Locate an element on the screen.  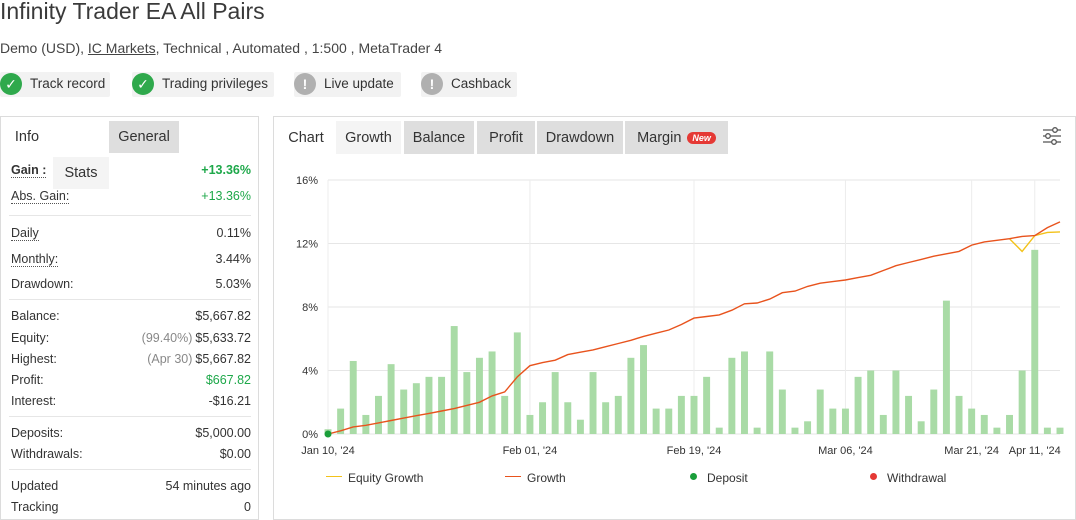
legend-growth: Growth is located at coordinates (535, 478).